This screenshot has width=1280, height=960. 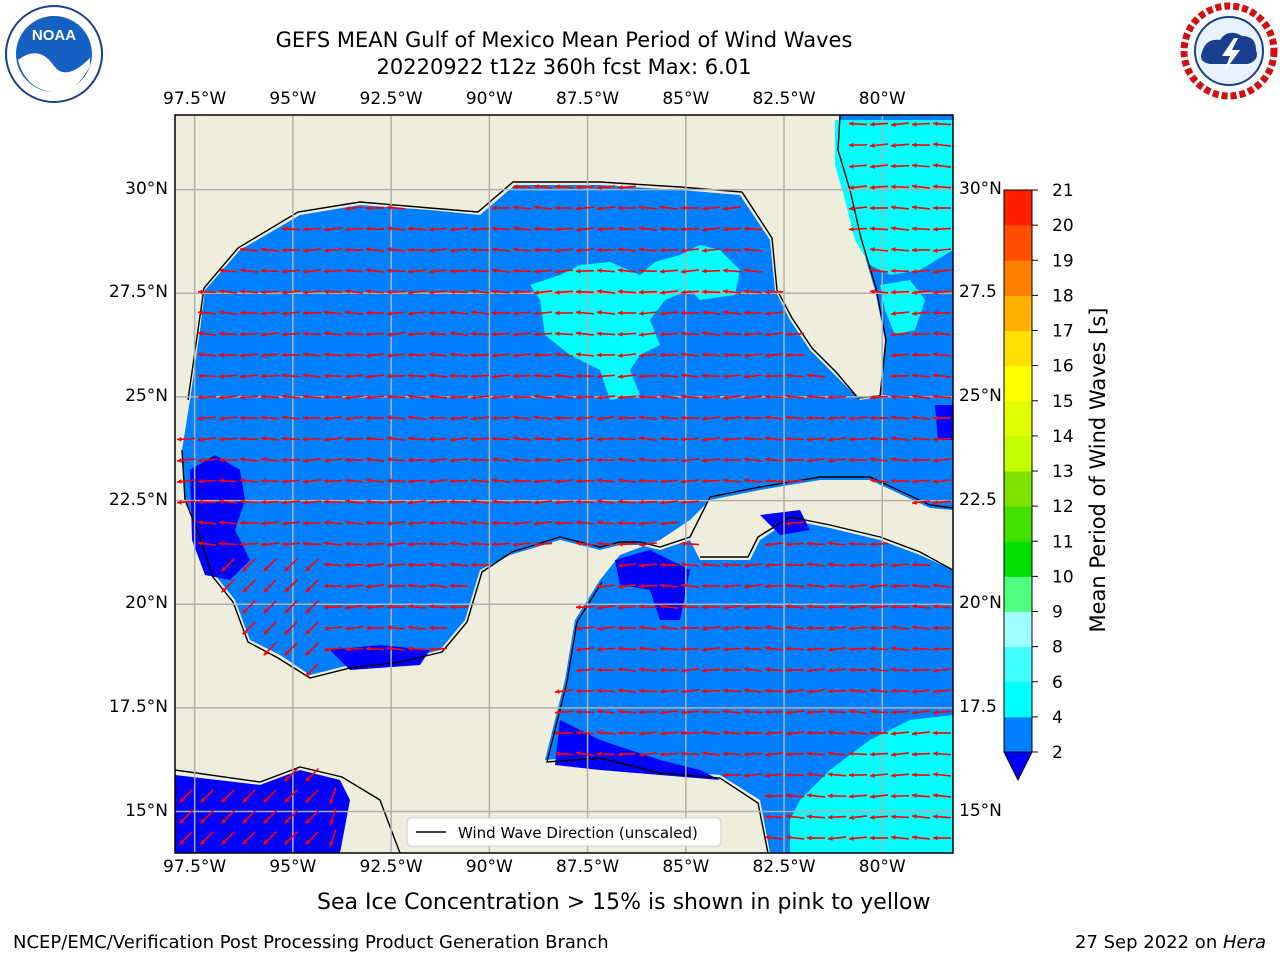 I want to click on colorbar-tick-label: 16, so click(x=1063, y=367).